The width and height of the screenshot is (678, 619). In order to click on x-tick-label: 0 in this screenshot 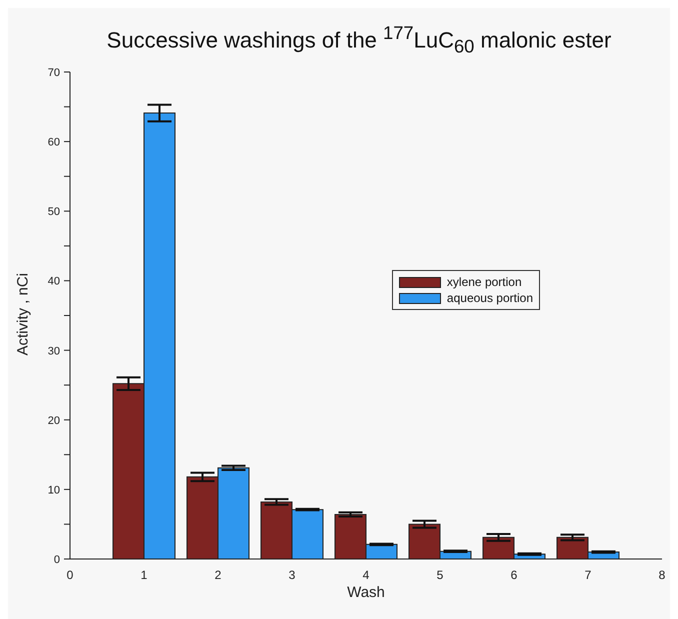, I will do `click(70, 575)`.